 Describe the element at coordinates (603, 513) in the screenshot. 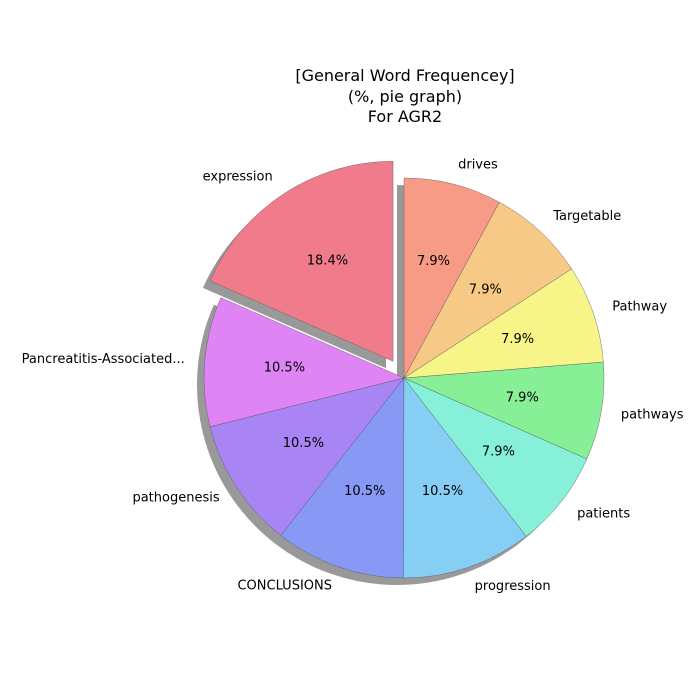

I see `slice-label-patients-5: patients` at that location.